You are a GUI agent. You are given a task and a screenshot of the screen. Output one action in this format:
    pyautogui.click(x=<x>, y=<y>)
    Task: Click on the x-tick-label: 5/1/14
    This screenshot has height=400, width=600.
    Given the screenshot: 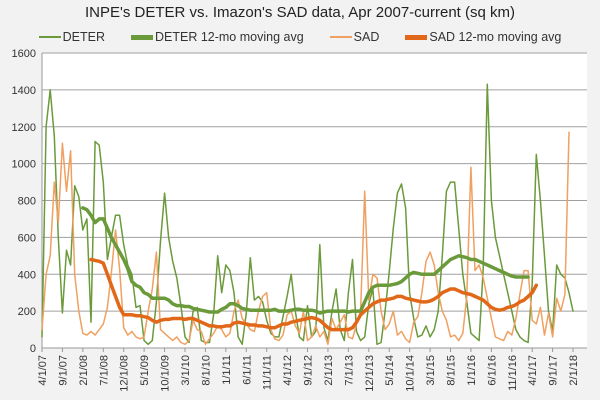 What is the action you would take?
    pyautogui.click(x=390, y=370)
    